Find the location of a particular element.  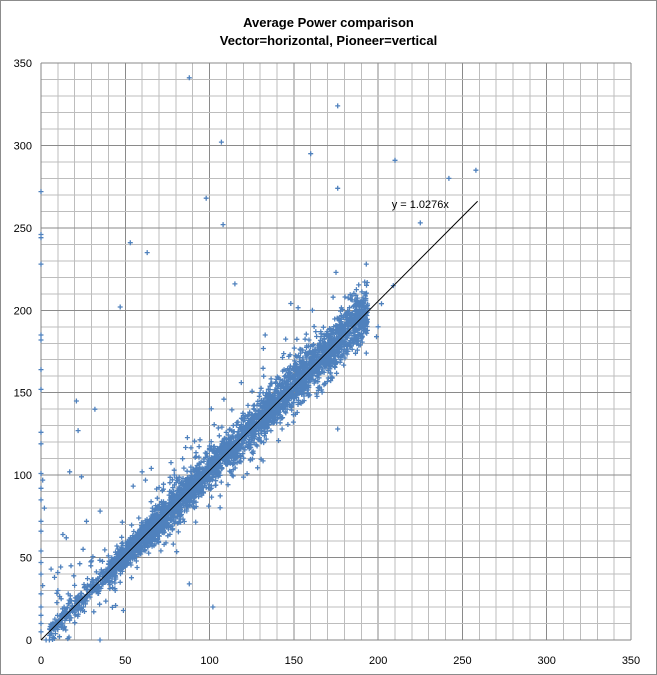

x-tick-label: 150 is located at coordinates (294, 661).